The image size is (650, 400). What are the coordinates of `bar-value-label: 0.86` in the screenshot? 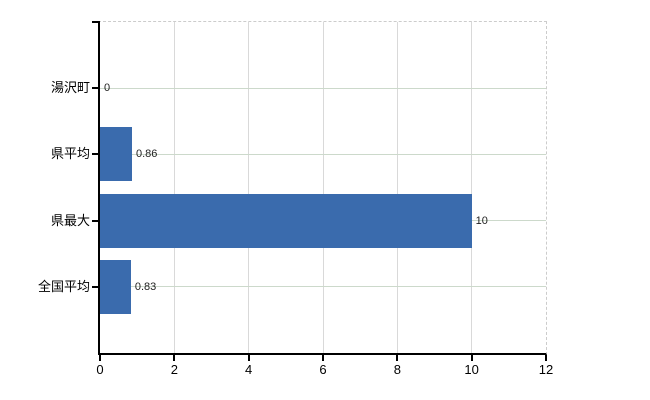 It's located at (146, 154).